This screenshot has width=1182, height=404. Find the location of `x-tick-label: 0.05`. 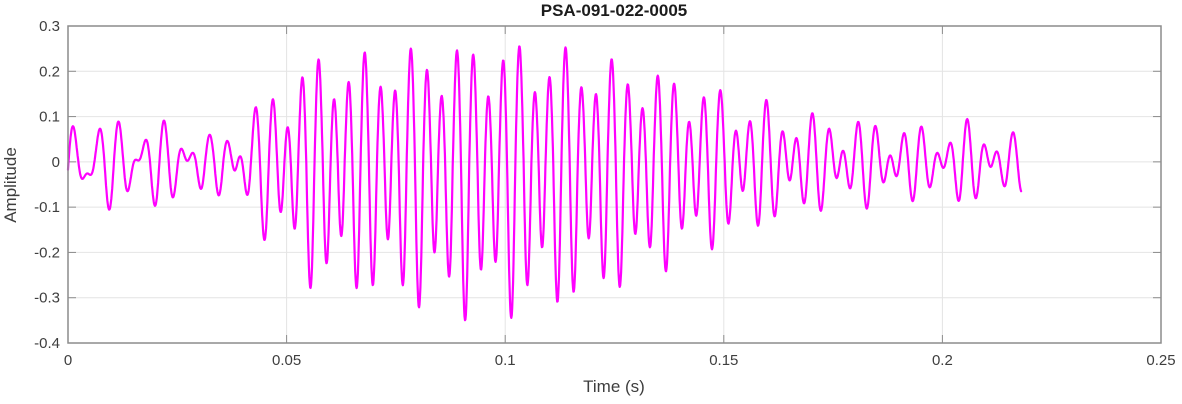

x-tick-label: 0.05 is located at coordinates (286, 360).